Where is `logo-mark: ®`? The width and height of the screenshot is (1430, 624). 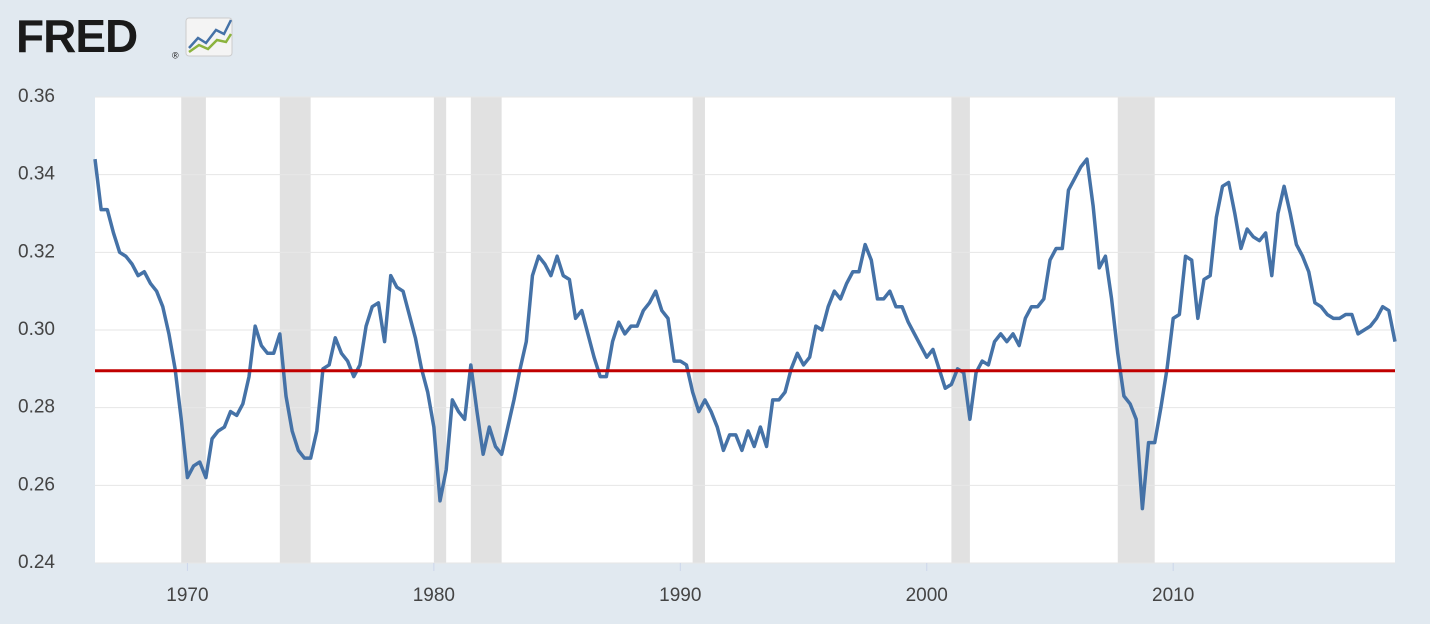 logo-mark: ® is located at coordinates (175, 55).